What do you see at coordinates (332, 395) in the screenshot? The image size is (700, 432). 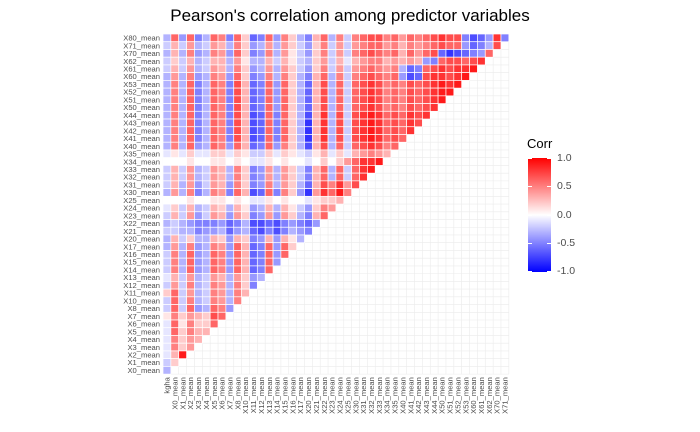 I see `column-label: X23_mean` at bounding box center [332, 395].